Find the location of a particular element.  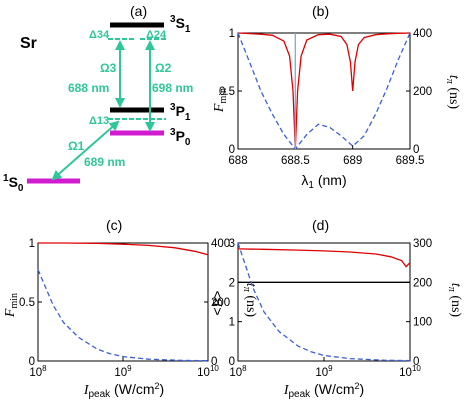

wavelength-689-label: 689 nm is located at coordinates (104, 162).